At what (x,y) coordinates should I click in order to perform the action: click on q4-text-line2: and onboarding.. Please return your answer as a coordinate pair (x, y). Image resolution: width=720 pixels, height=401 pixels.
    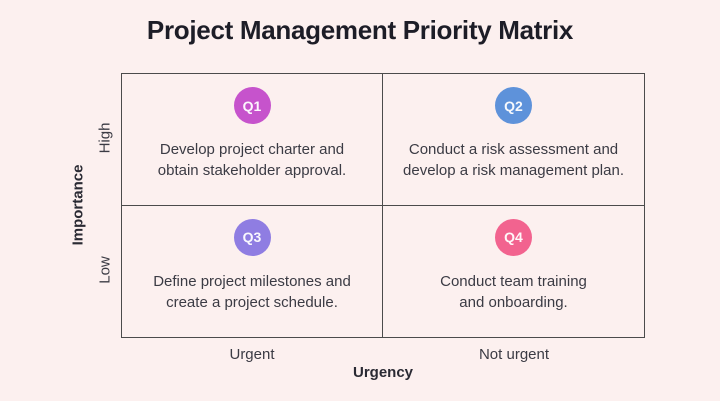
    Looking at the image, I should click on (513, 302).